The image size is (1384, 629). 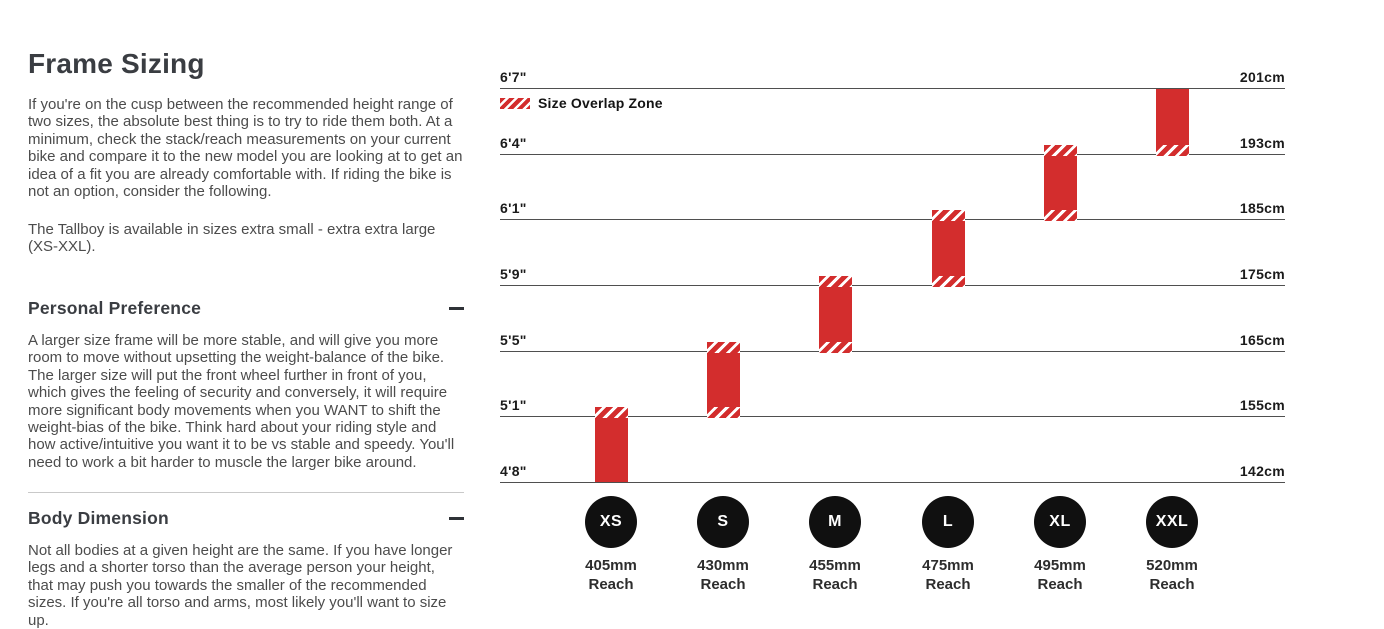 I want to click on size-badge-xs: XS, so click(x=611, y=522).